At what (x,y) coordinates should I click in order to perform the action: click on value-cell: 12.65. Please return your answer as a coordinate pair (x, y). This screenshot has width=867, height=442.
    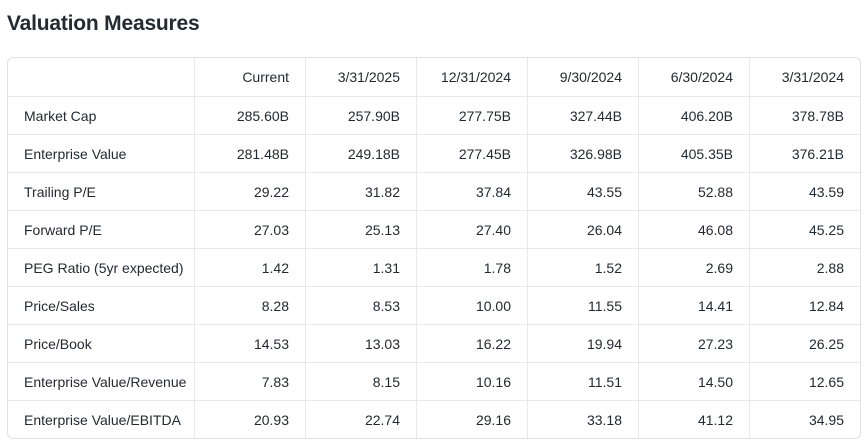
    Looking at the image, I should click on (804, 381).